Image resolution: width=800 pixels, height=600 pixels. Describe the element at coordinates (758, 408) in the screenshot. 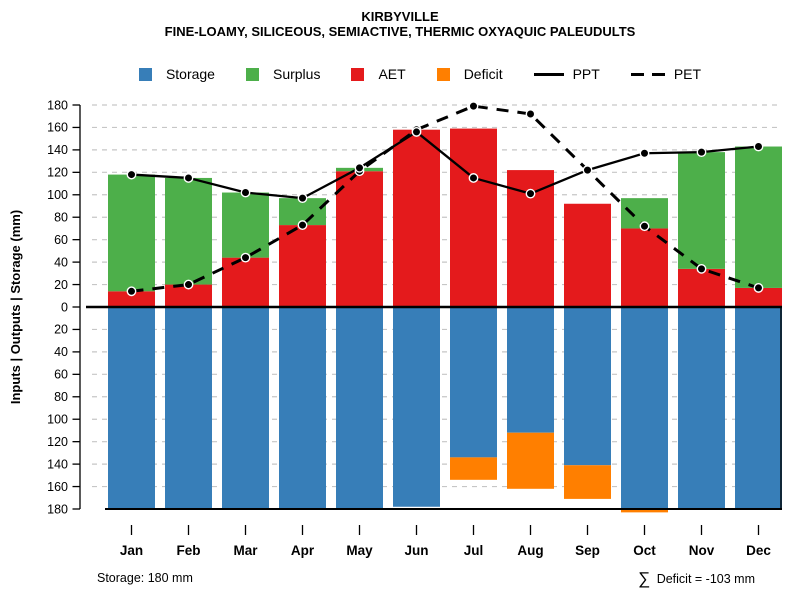

I see `bar-storage-dec` at that location.